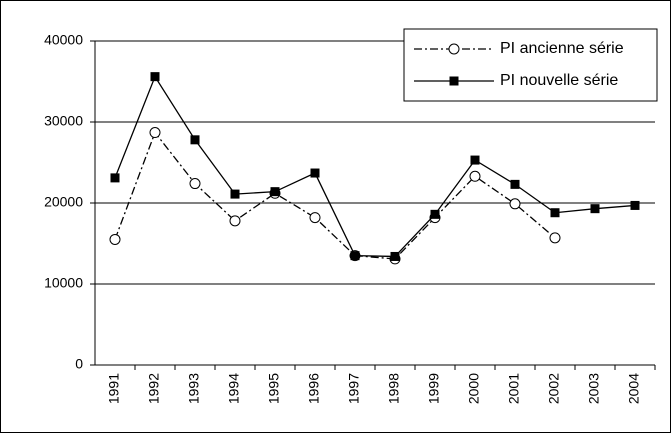  I want to click on x-tick-label: 1996, so click(314, 388).